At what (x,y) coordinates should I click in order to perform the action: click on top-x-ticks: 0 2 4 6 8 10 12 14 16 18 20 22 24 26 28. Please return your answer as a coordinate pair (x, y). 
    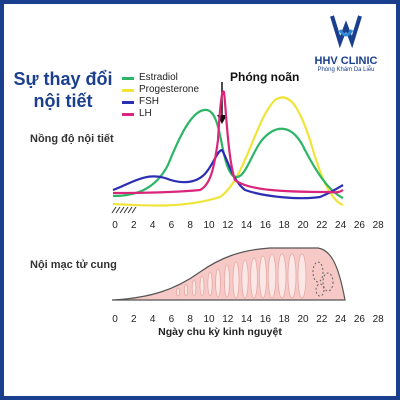
    Looking at the image, I should click on (248, 225).